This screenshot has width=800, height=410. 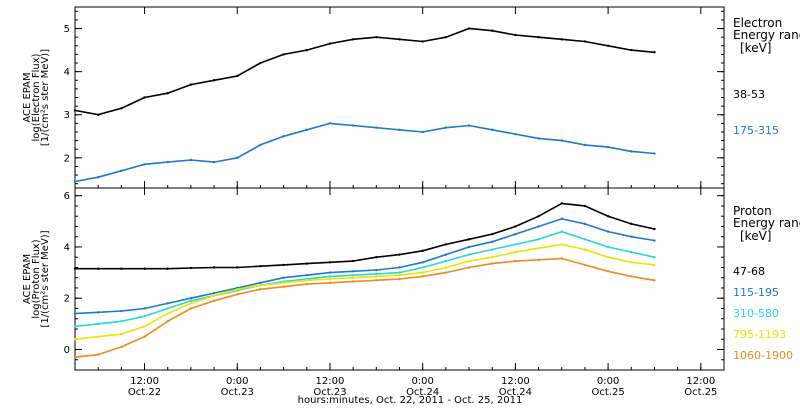 I want to click on legend-heading: Electron, so click(x=757, y=23).